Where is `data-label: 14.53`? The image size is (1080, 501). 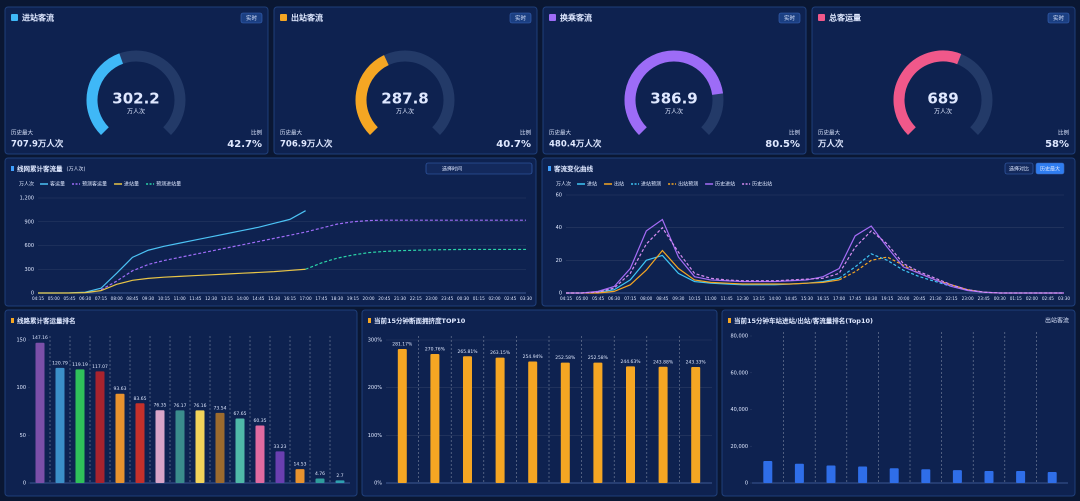
data-label: 14.53 is located at coordinates (300, 465).